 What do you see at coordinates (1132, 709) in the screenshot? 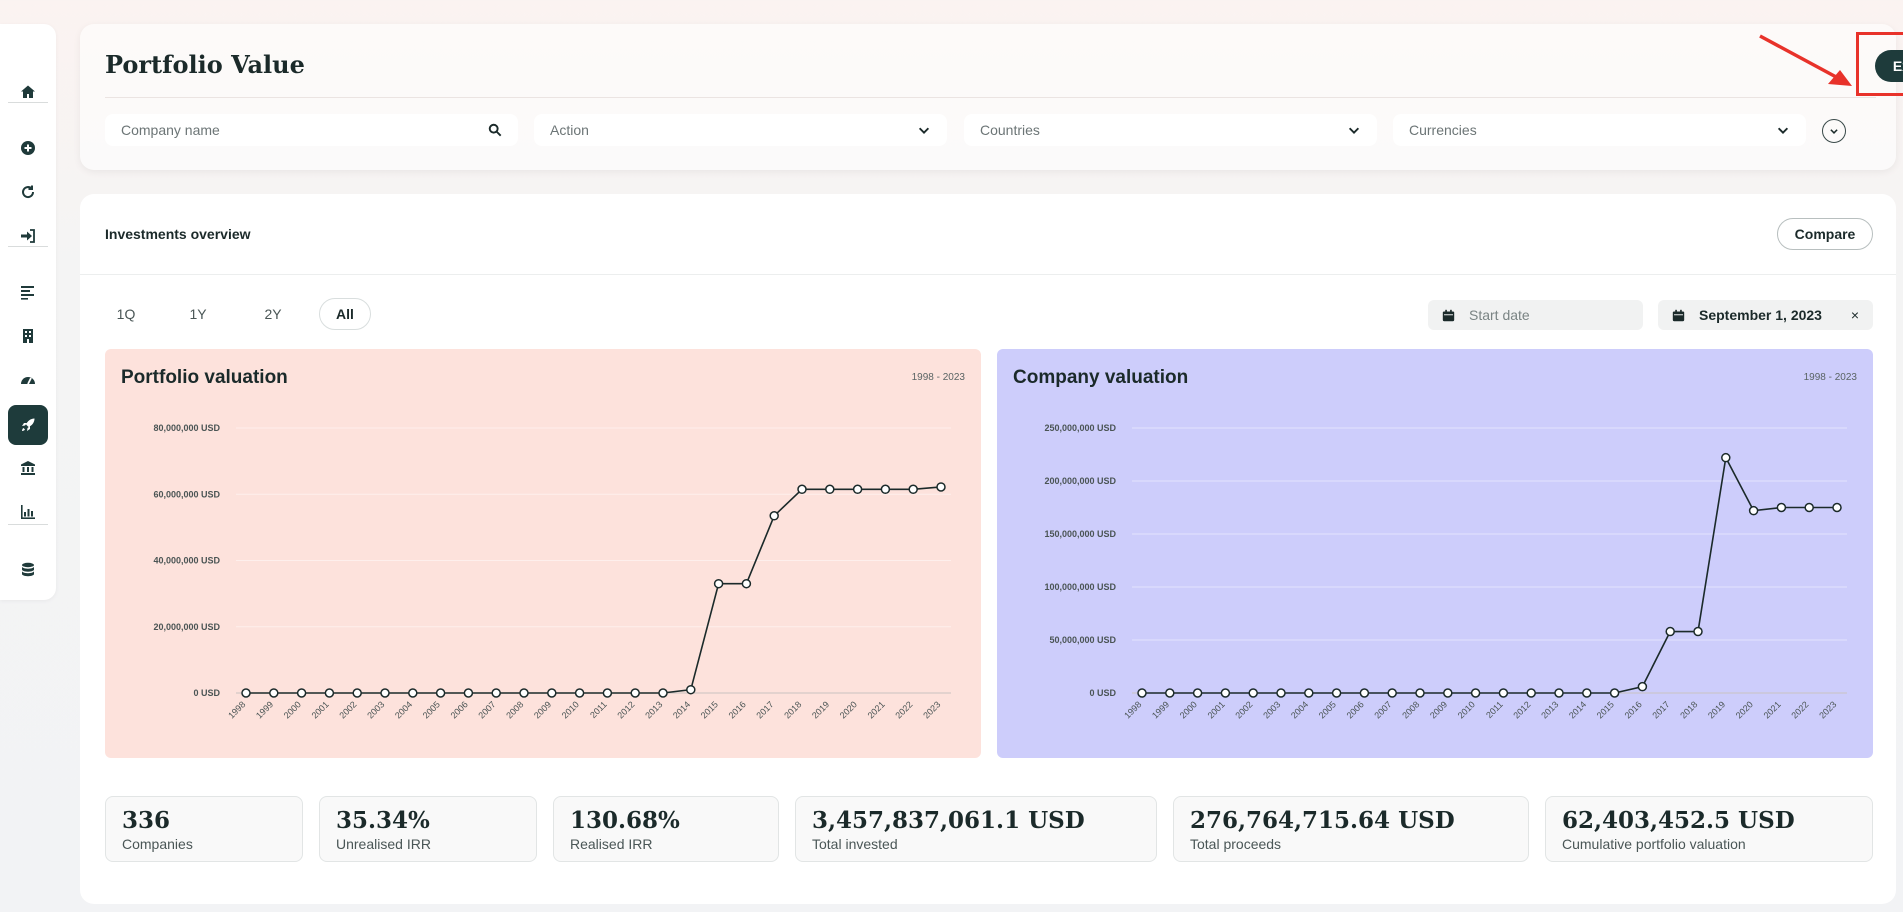
I see `x-tick-label: 1998` at bounding box center [1132, 709].